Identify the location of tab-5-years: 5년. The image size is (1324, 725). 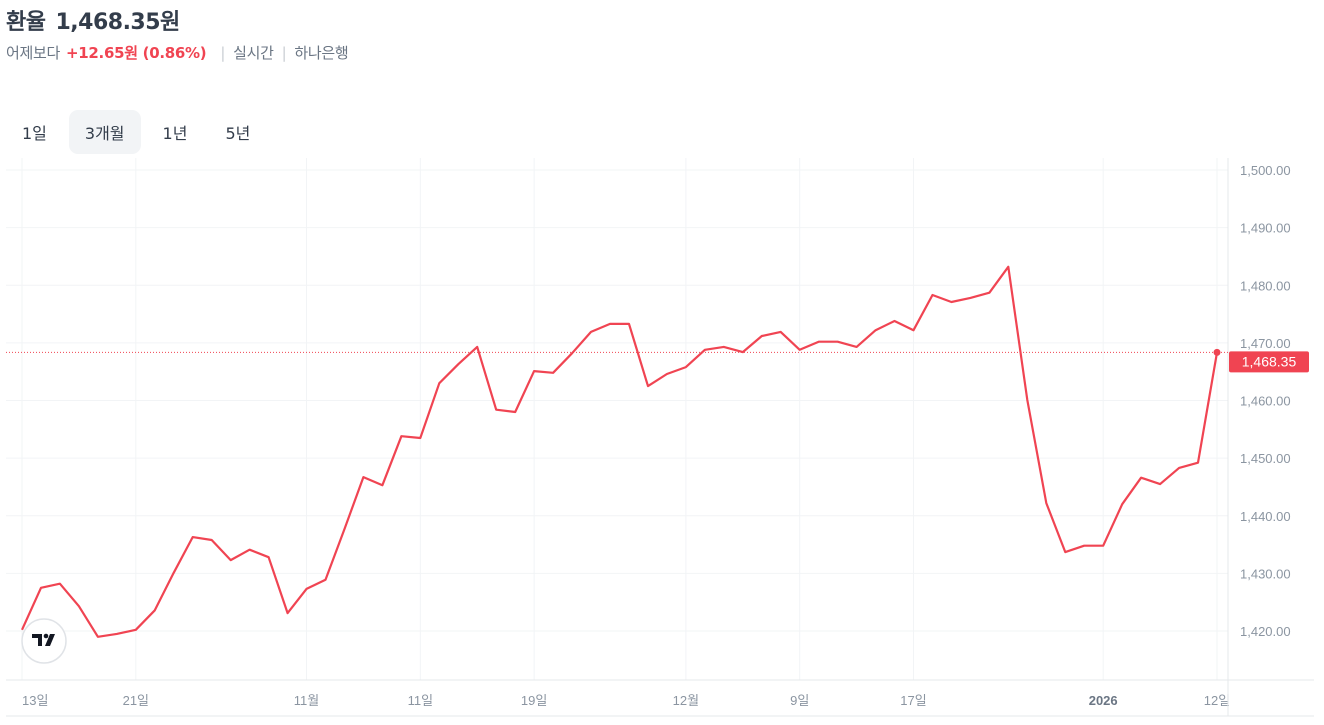
(238, 133).